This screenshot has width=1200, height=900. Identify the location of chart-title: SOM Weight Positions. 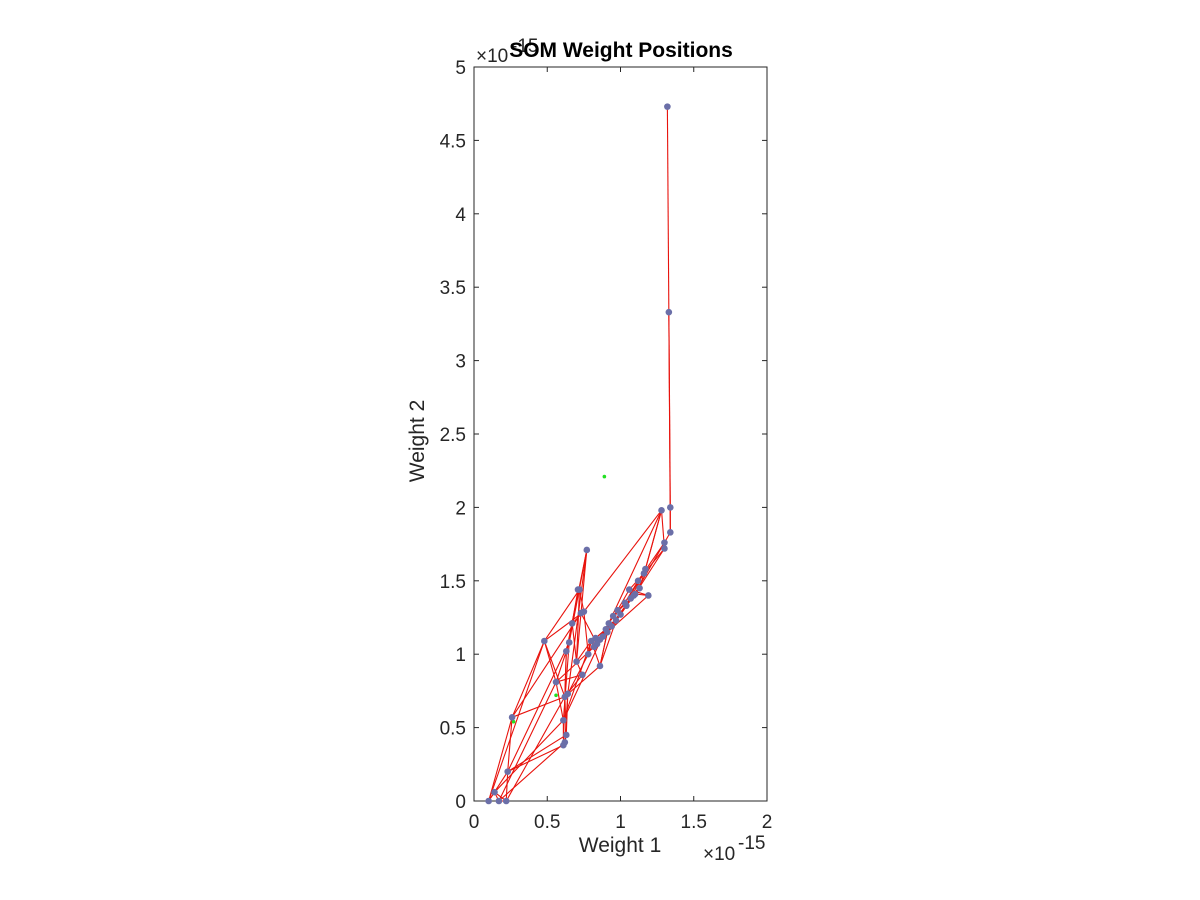
(621, 50).